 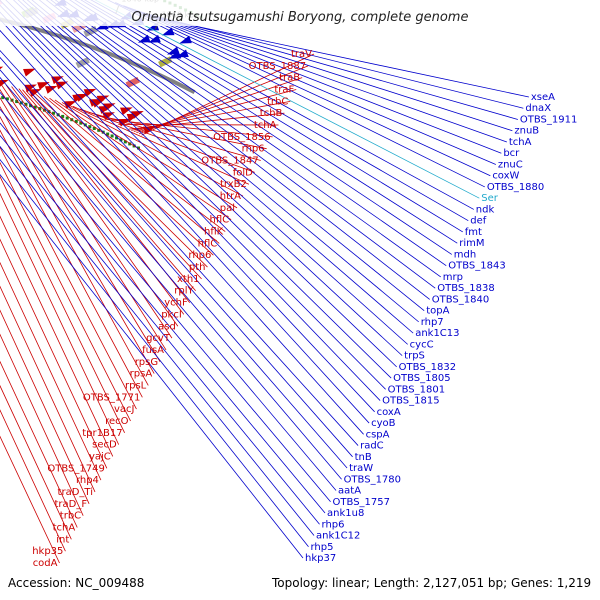 I want to click on reverse-gene-label: OTBS_1911, so click(x=548, y=119).